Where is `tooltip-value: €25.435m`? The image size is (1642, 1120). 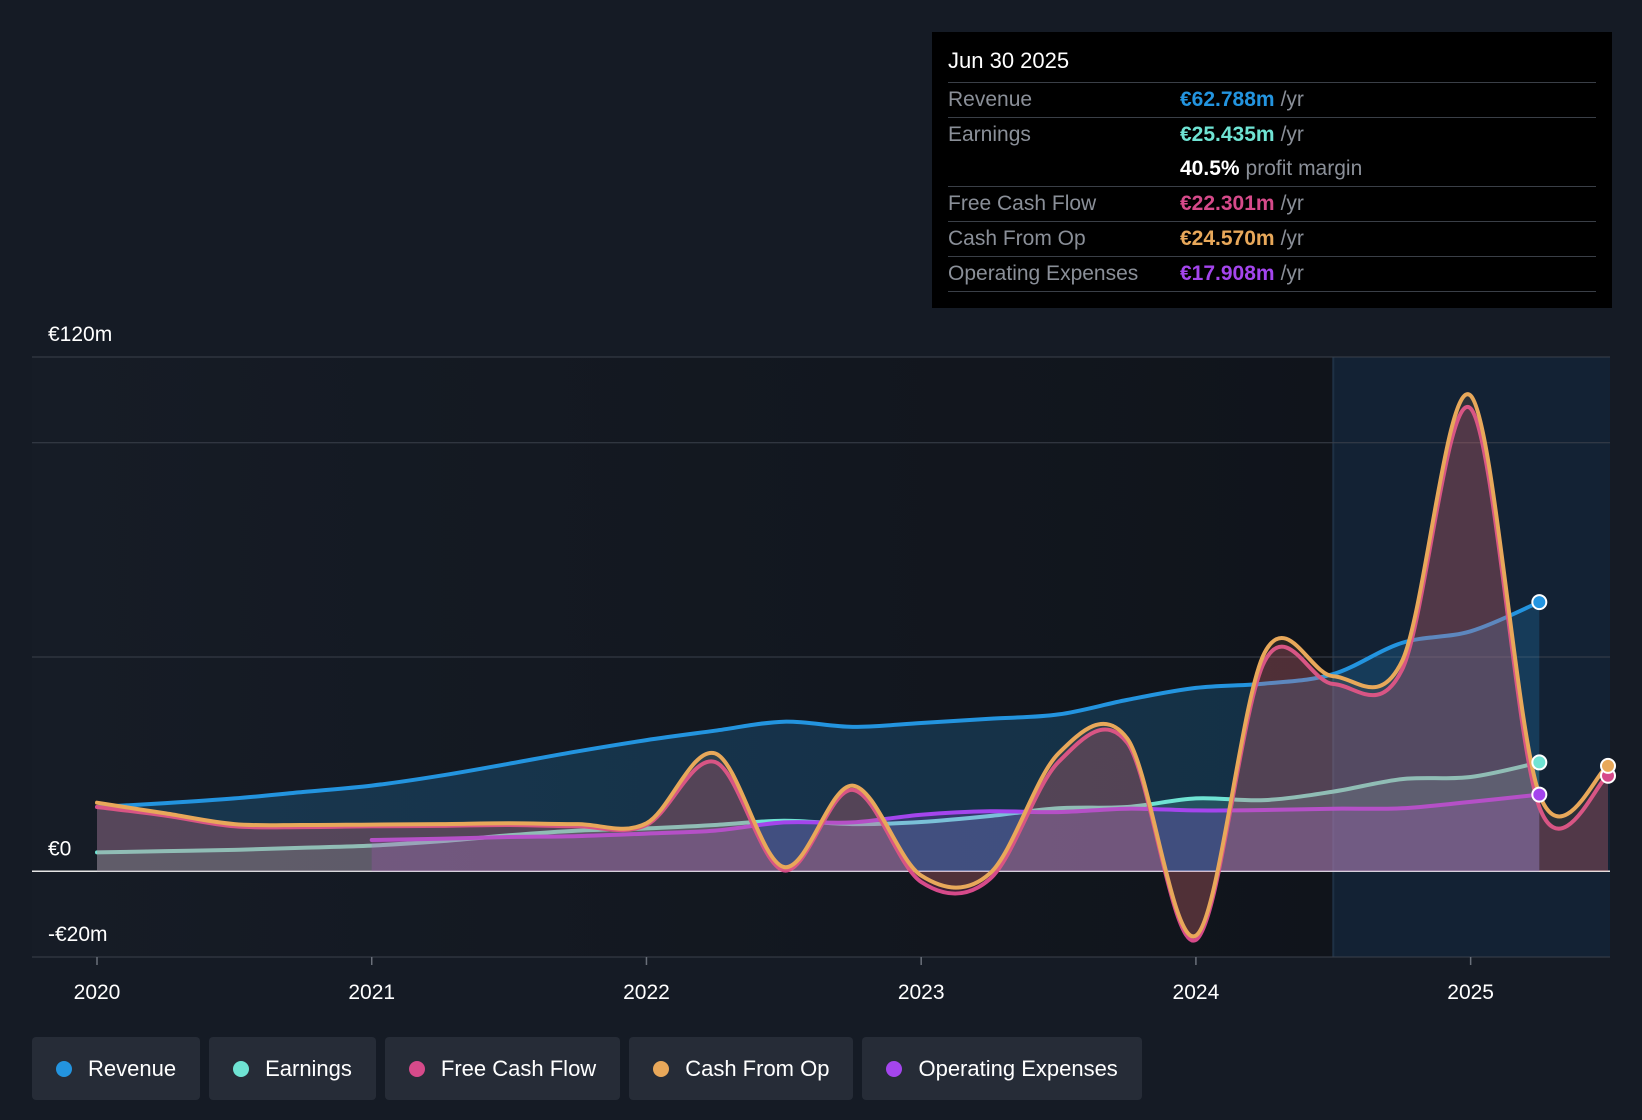
tooltip-value: €25.435m is located at coordinates (1227, 134).